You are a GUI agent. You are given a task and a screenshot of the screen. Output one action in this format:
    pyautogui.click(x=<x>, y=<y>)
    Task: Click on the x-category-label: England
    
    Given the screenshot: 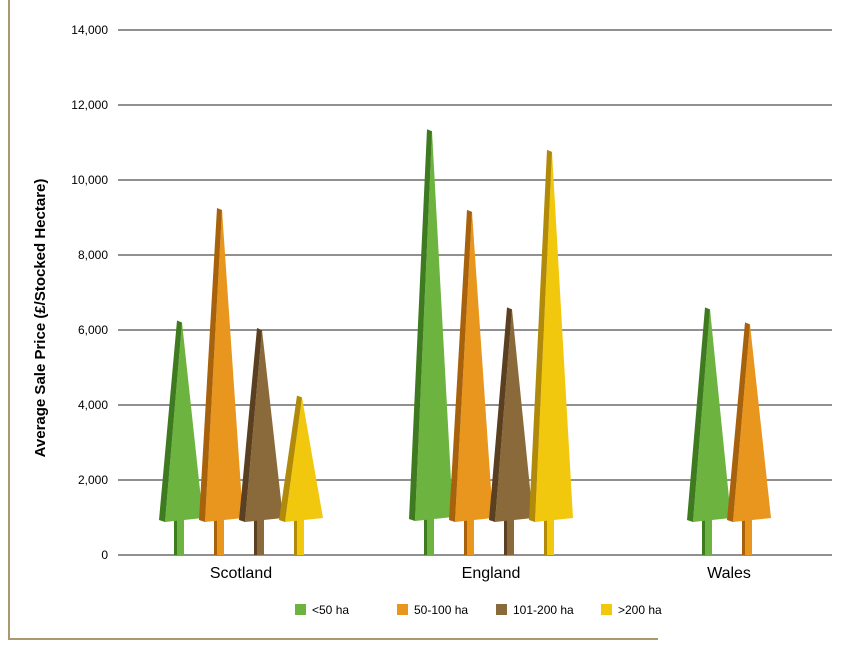 What is the action you would take?
    pyautogui.click(x=491, y=573)
    